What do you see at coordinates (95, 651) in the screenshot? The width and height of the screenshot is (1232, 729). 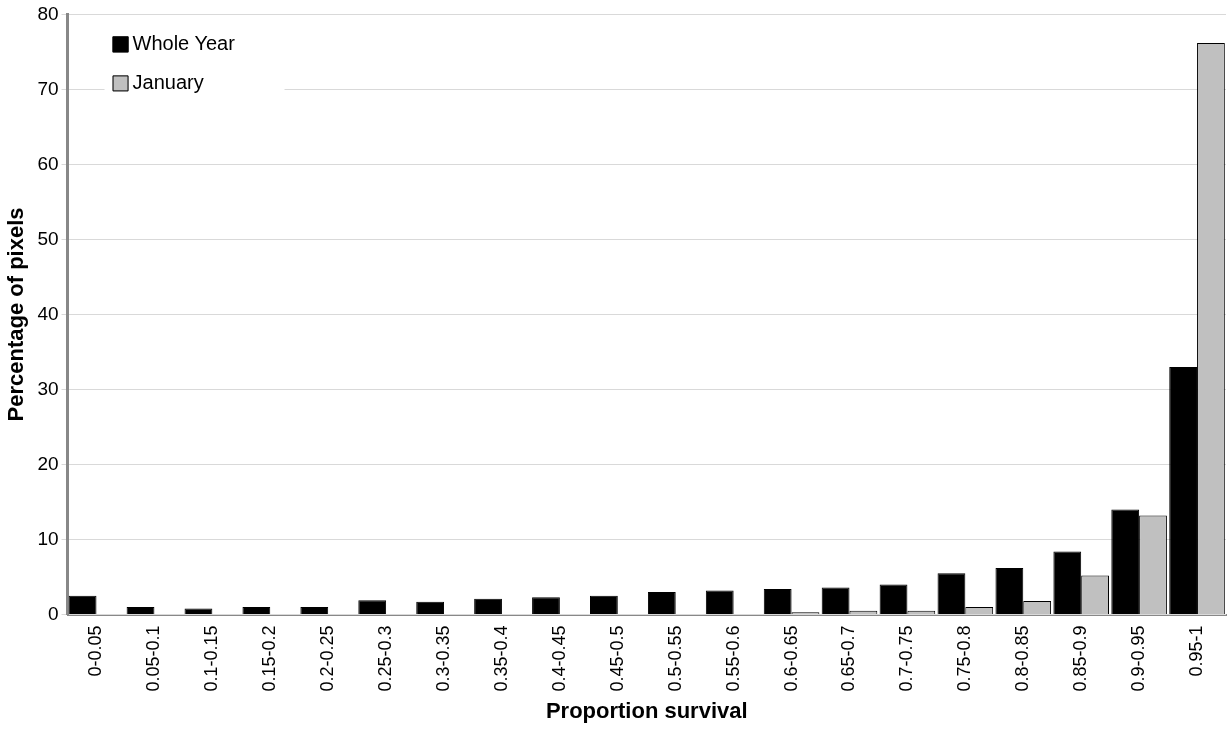 I see `x-tick-label: 0-0.05` at bounding box center [95, 651].